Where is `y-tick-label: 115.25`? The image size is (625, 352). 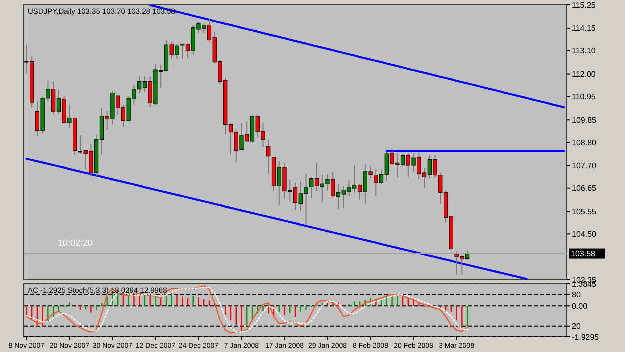
y-tick-label: 115.25 is located at coordinates (584, 5).